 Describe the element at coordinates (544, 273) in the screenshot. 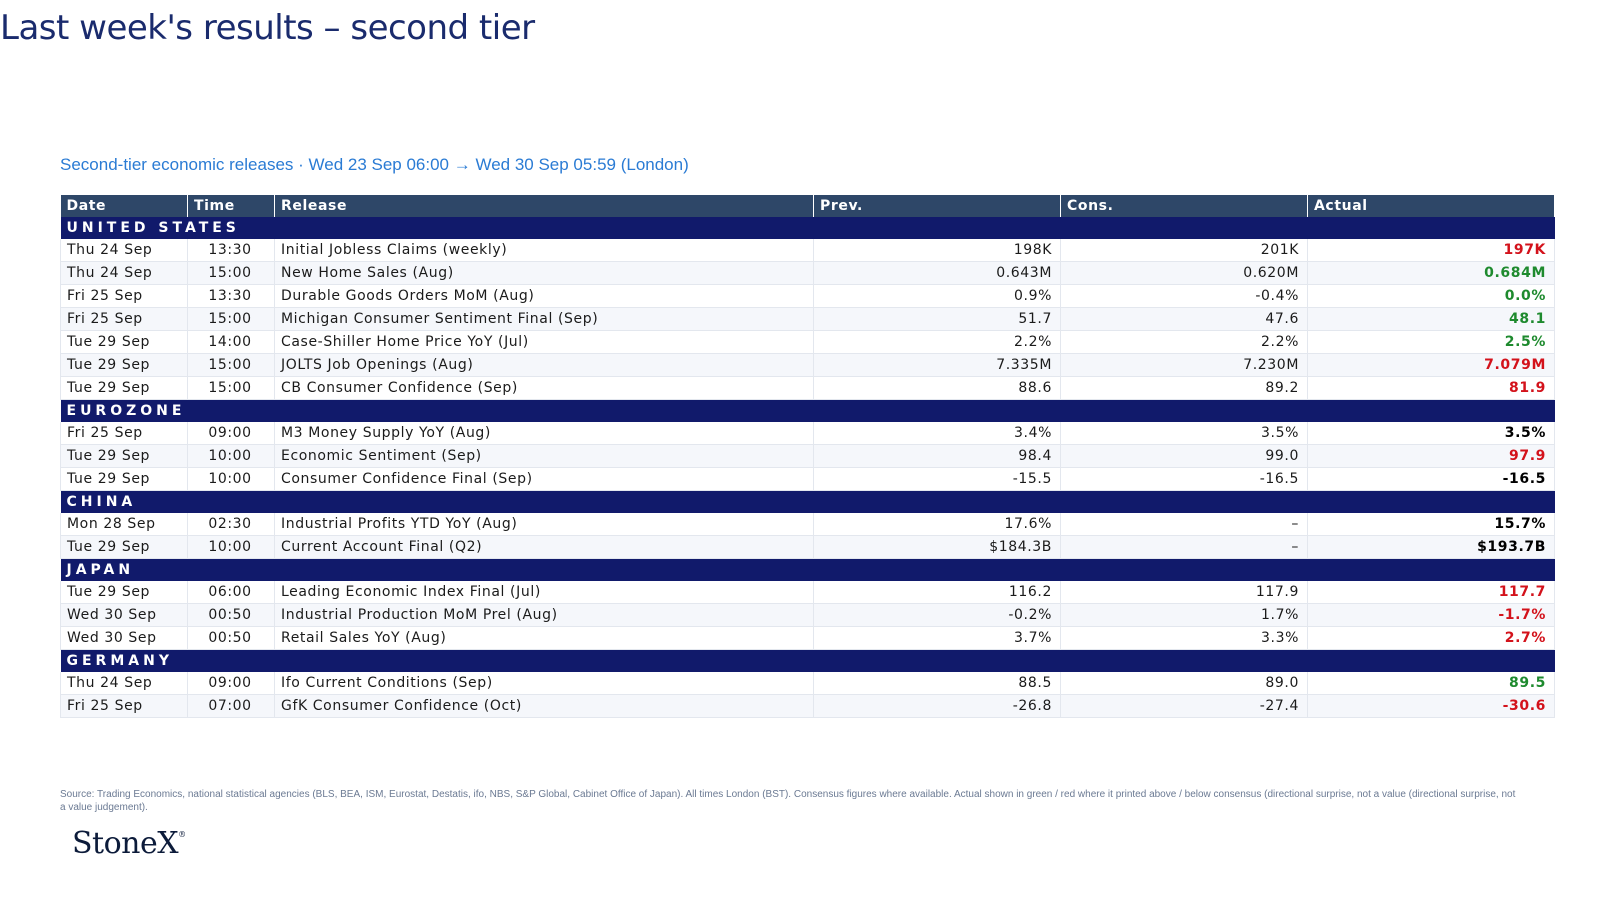

I see `release-cell: New Home Sales (Aug)` at that location.